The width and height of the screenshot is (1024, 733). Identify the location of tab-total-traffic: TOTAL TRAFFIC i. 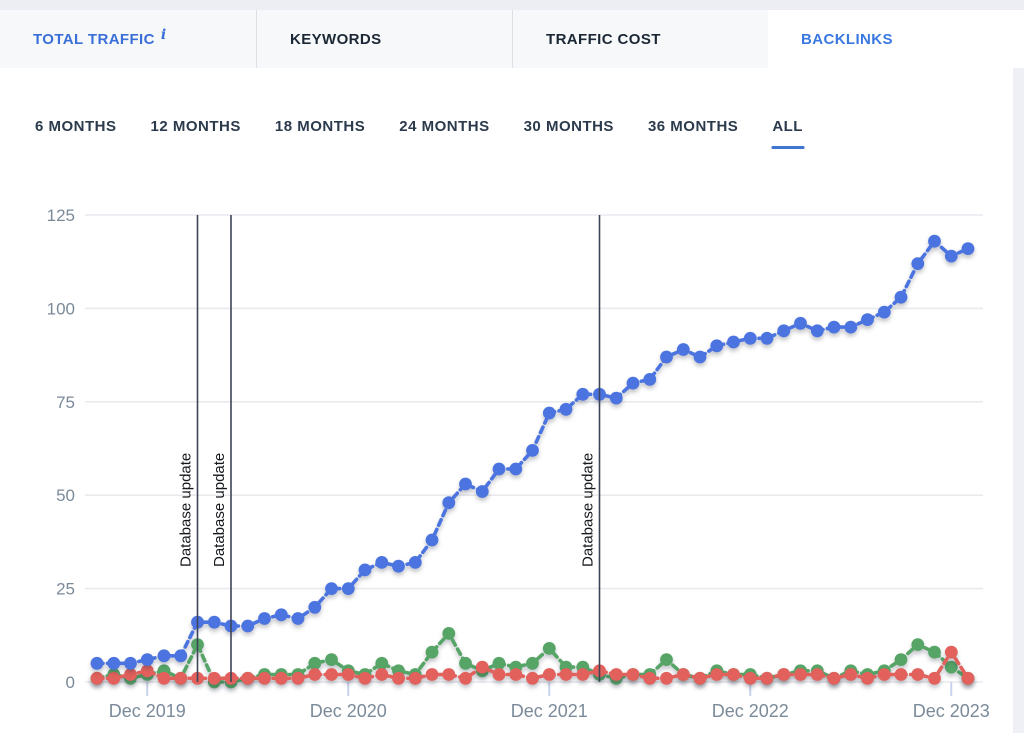
(128, 39).